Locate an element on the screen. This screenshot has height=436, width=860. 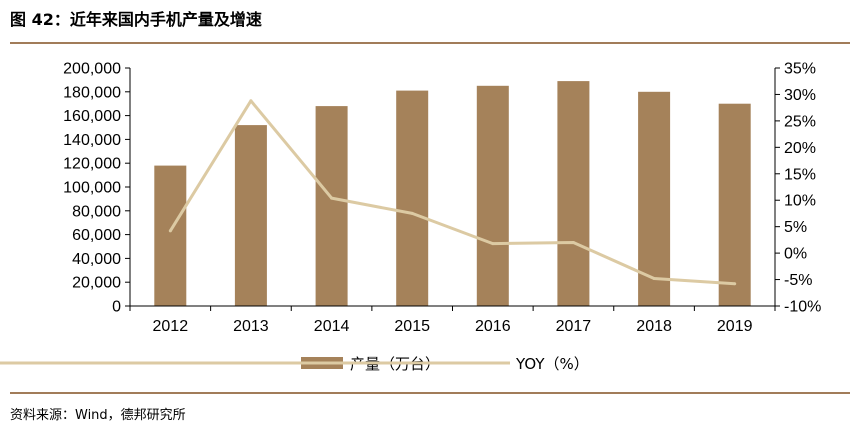
y-left-tick-label: 160,000 is located at coordinates (92, 116).